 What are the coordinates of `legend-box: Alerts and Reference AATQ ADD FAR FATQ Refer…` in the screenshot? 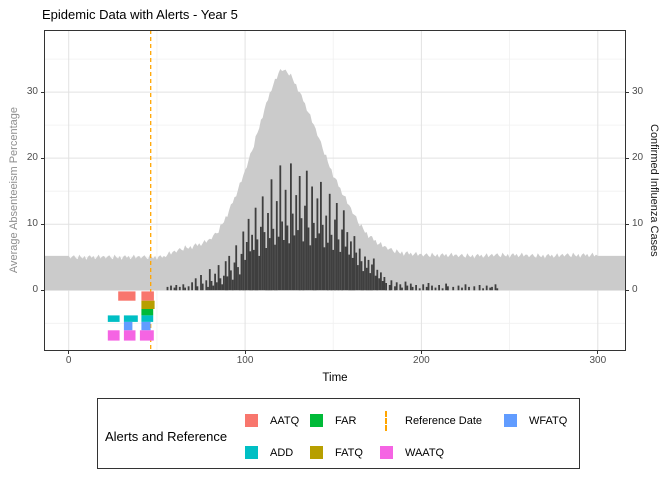 It's located at (338, 433).